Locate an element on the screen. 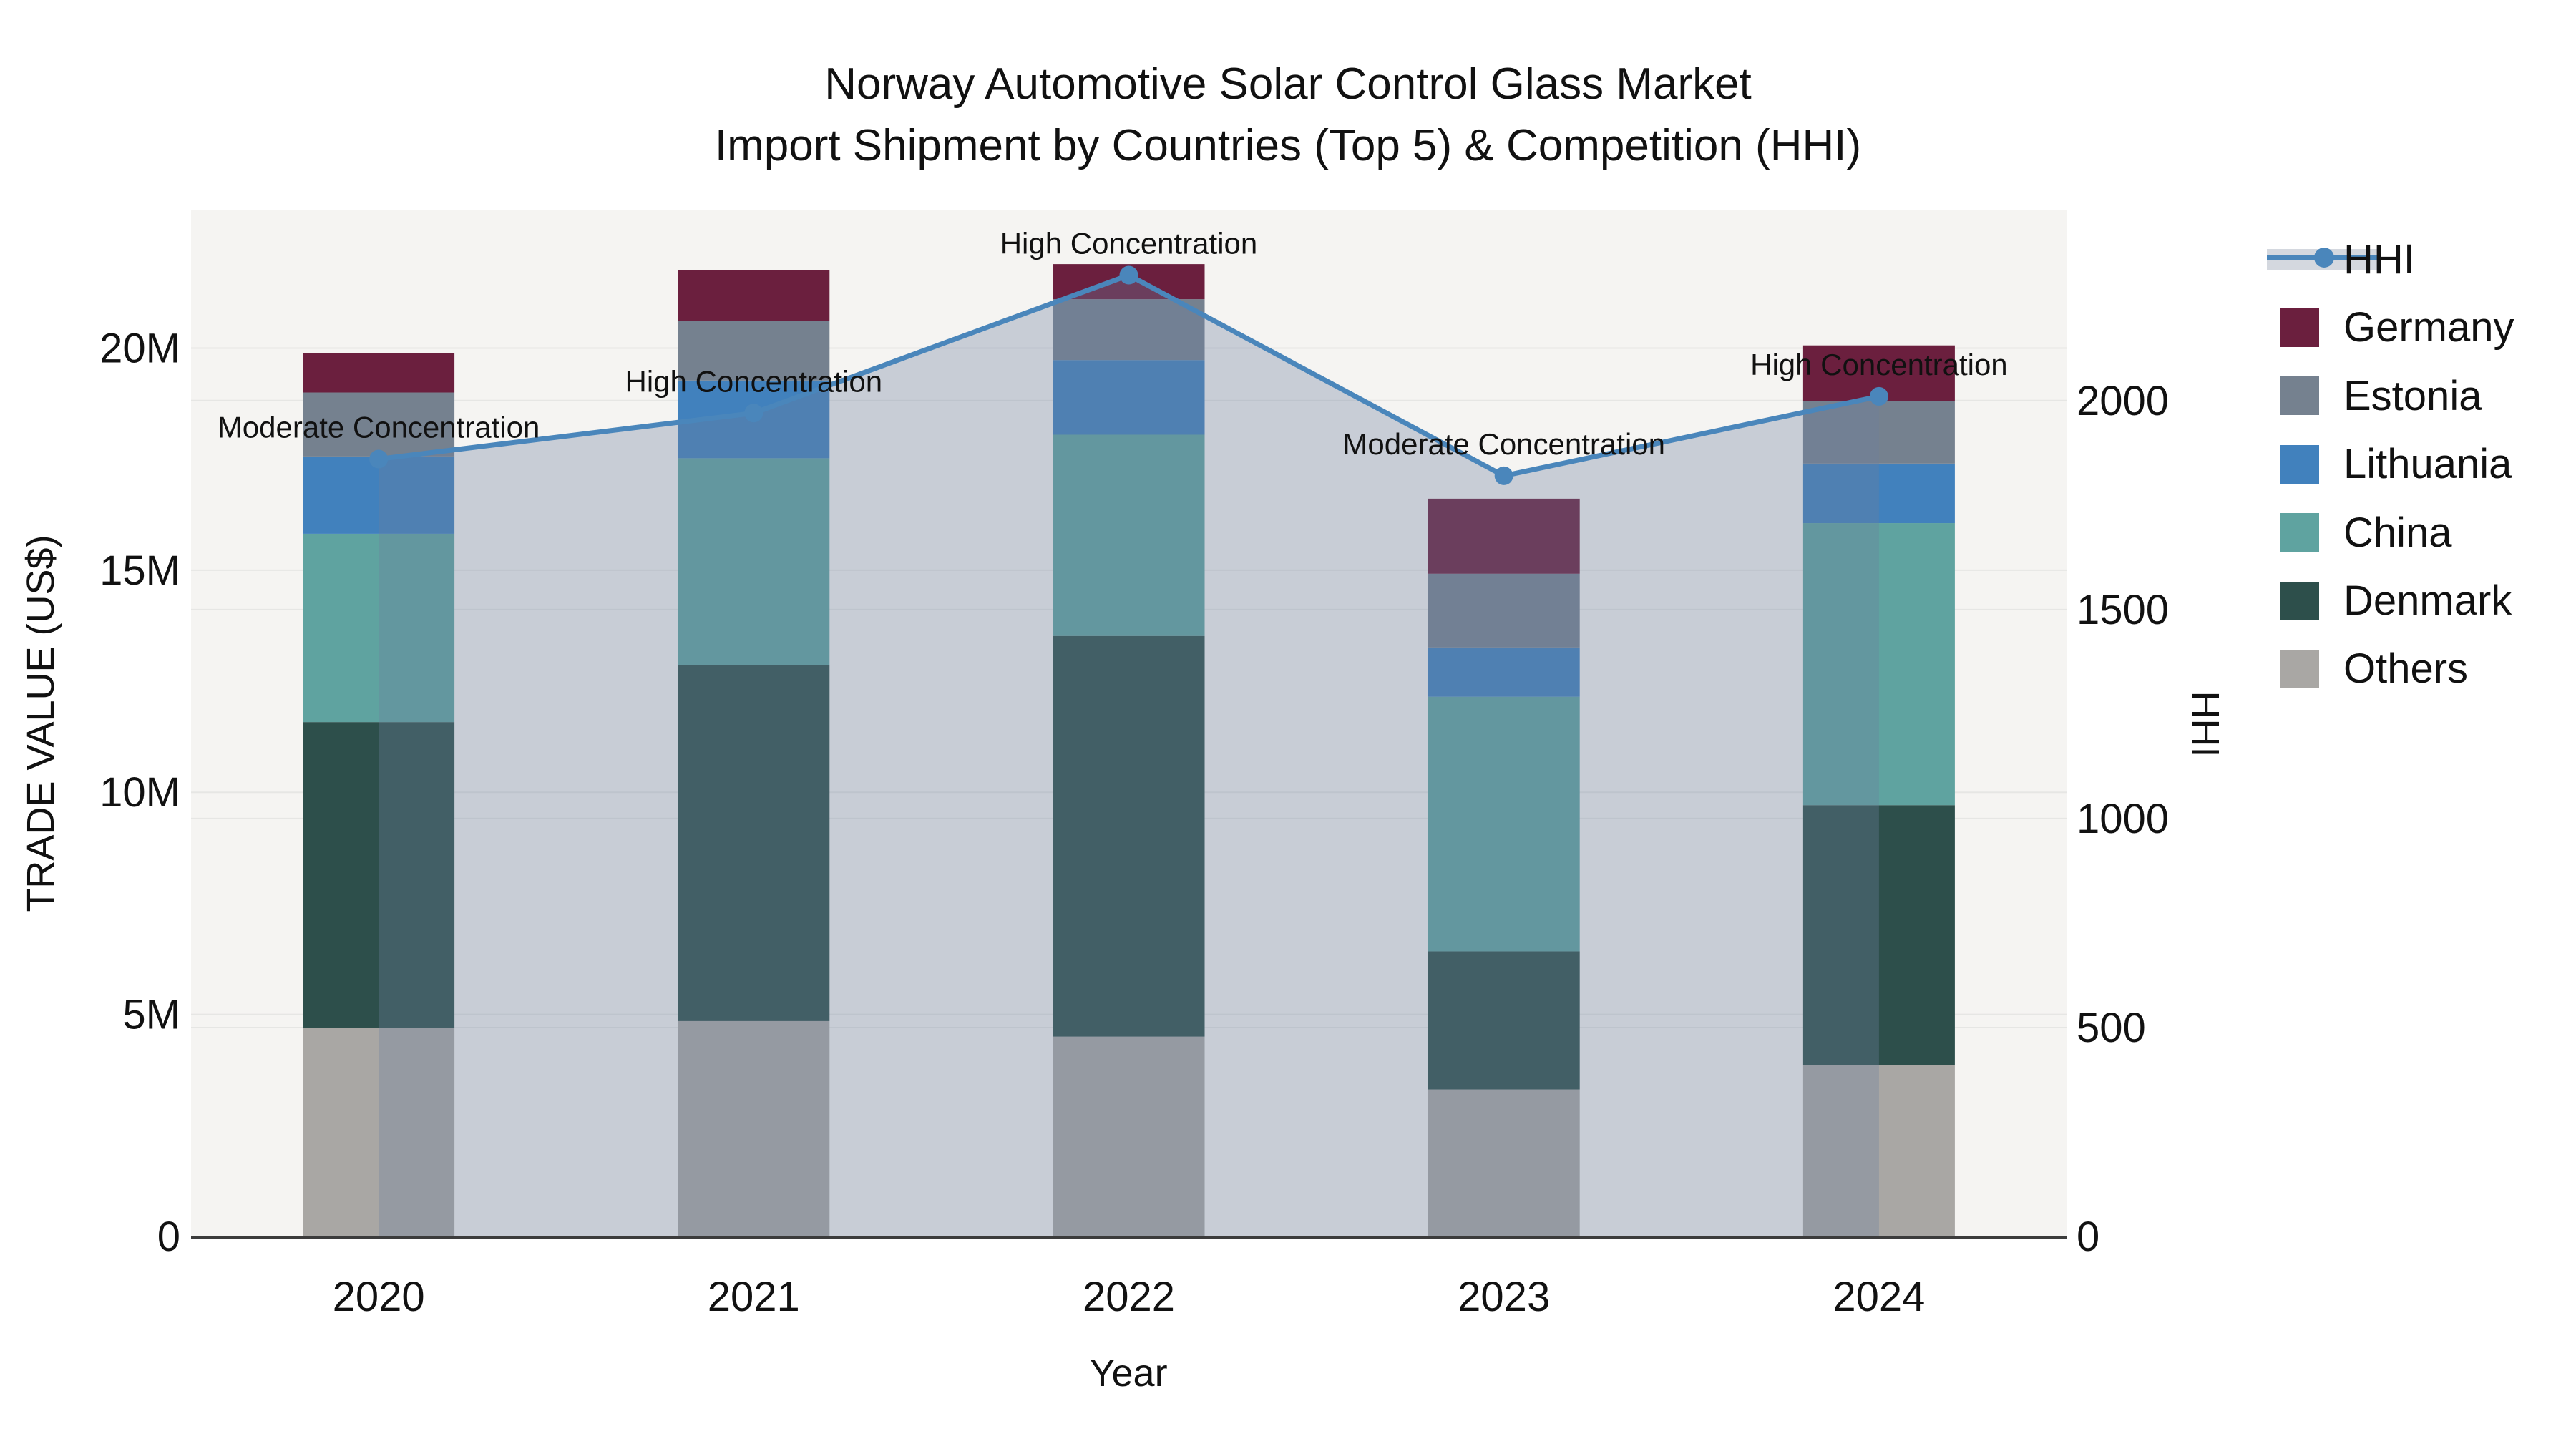  bar-segment-lithuania-2024 is located at coordinates (1878, 493).